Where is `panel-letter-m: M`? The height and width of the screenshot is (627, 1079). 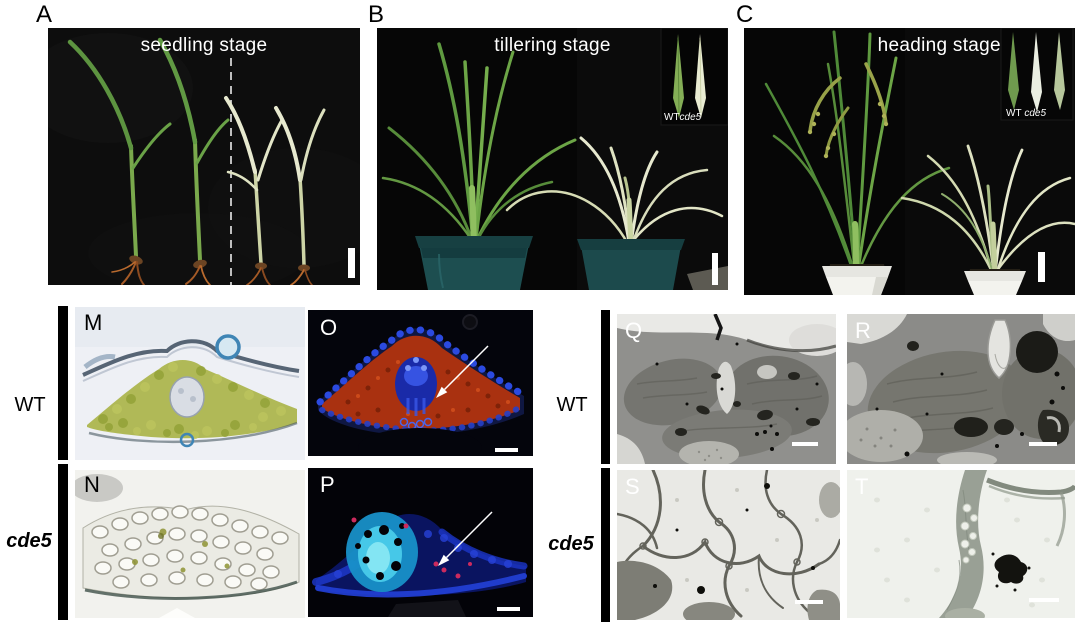
panel-letter-m: M is located at coordinates (93, 322).